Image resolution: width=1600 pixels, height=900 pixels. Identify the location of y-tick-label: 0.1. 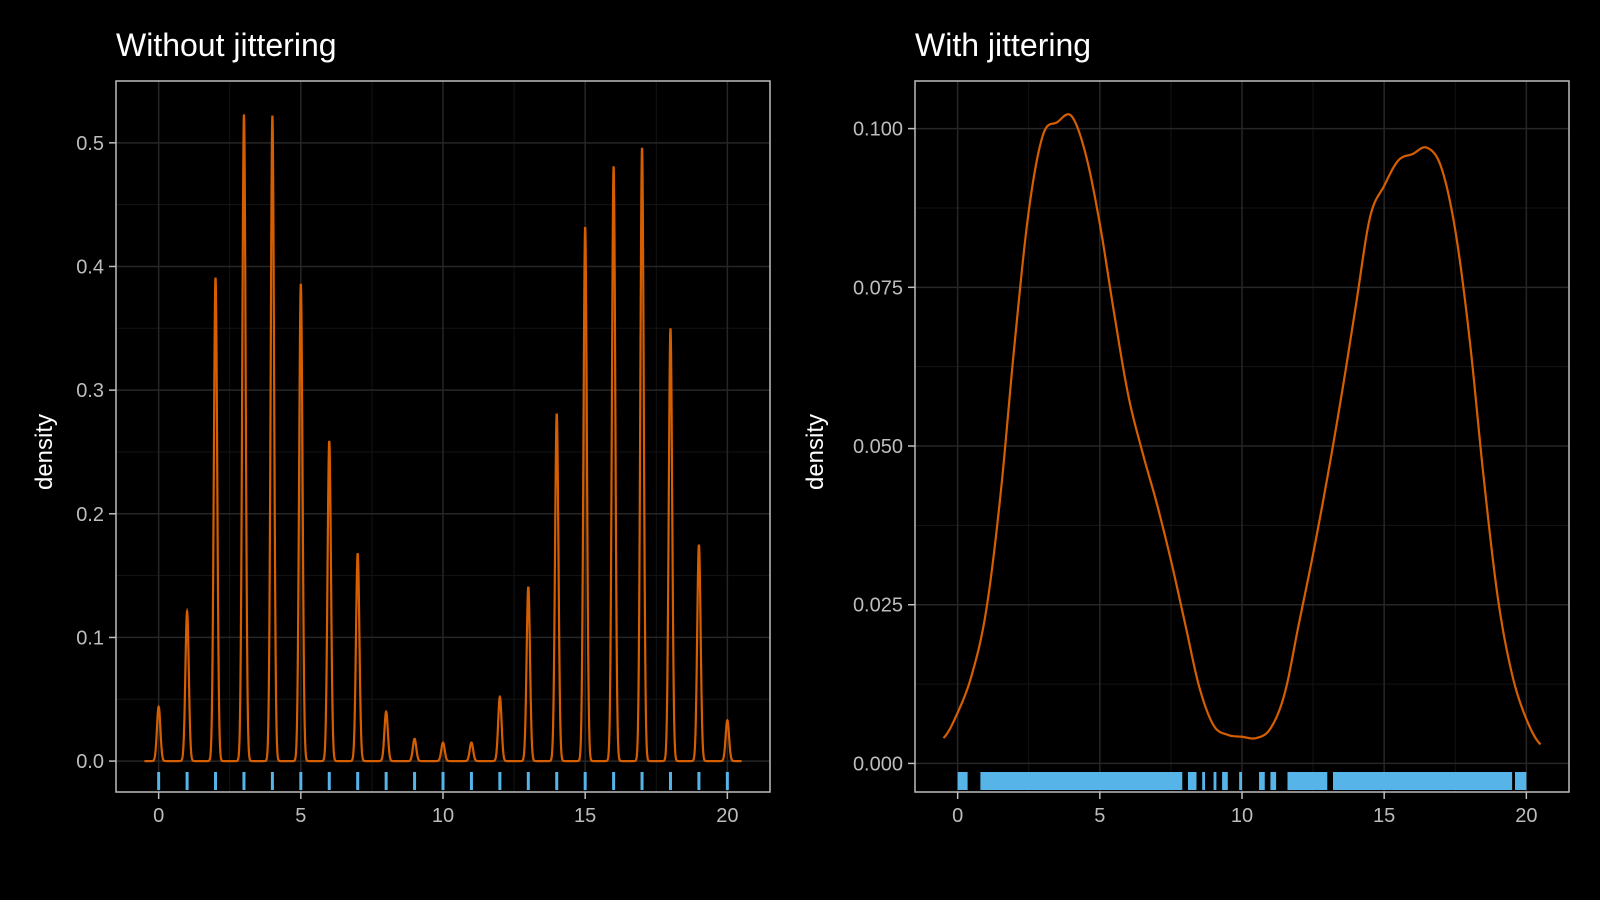
(90, 638).